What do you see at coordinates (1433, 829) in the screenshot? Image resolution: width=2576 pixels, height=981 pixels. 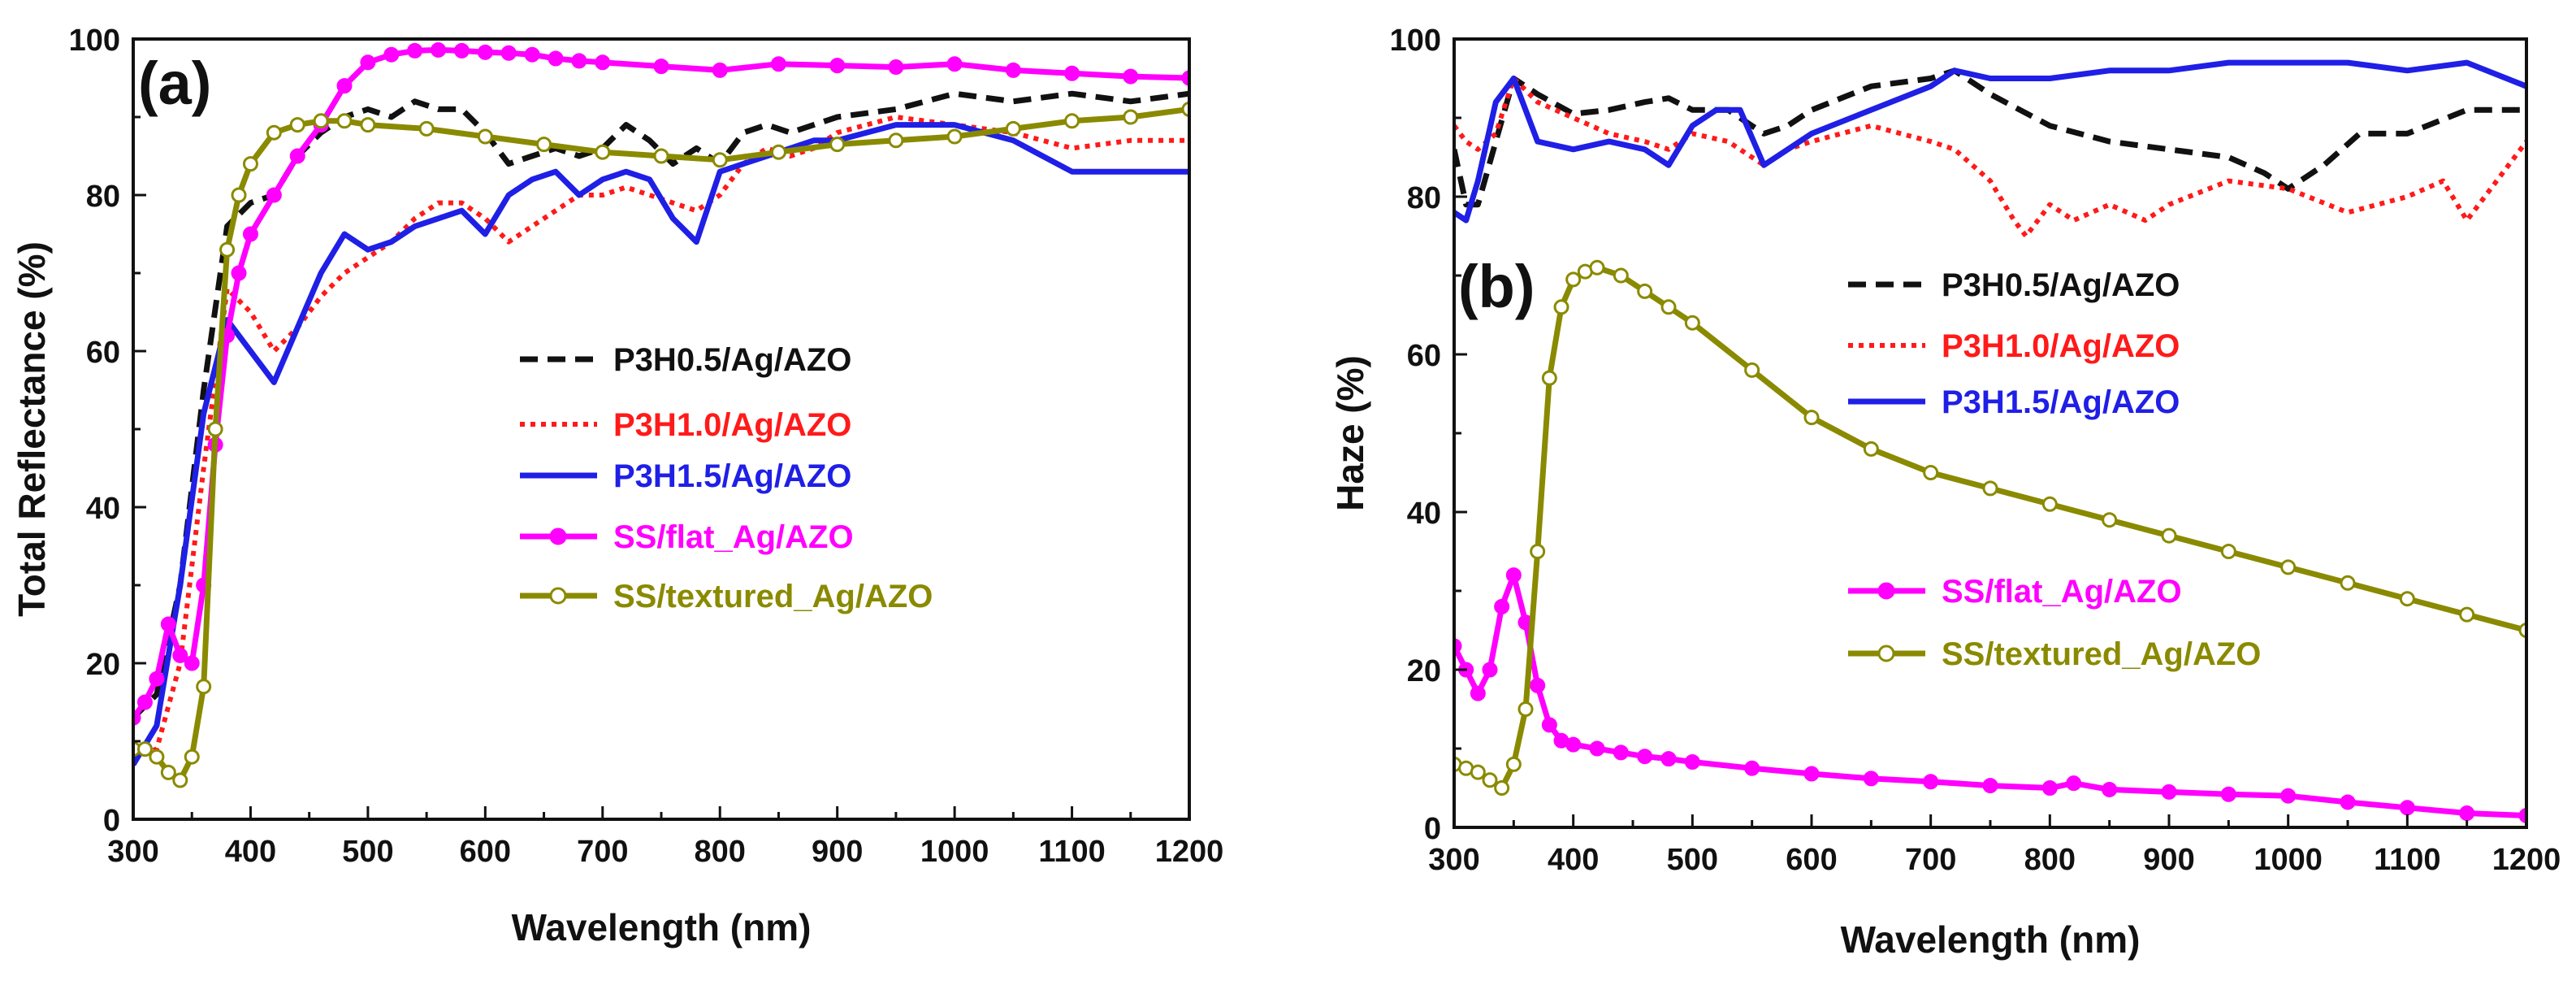 I see `y-tick-label: 0` at bounding box center [1433, 829].